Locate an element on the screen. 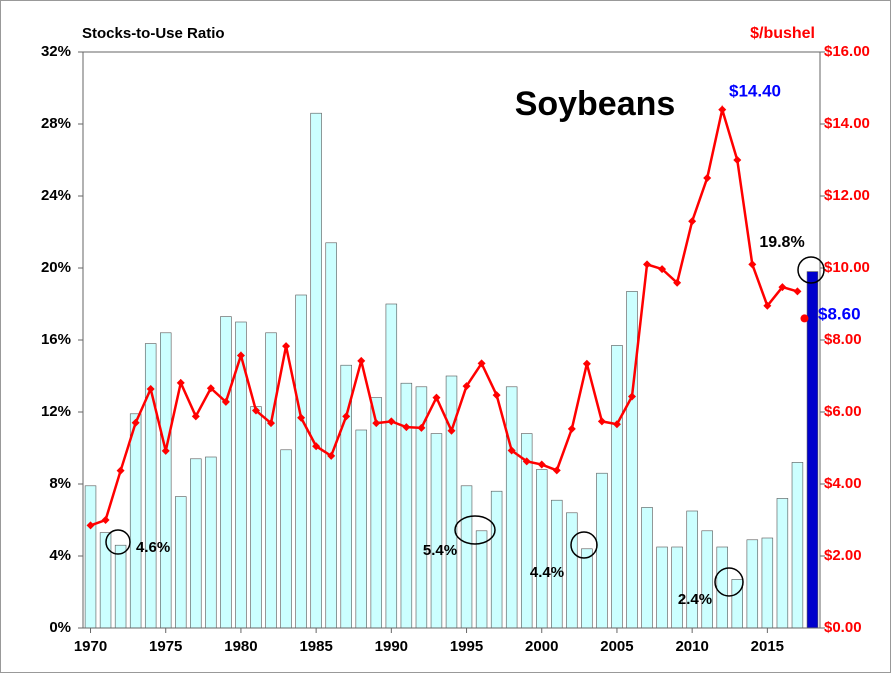  x-tick-label: 1995 is located at coordinates (466, 646).